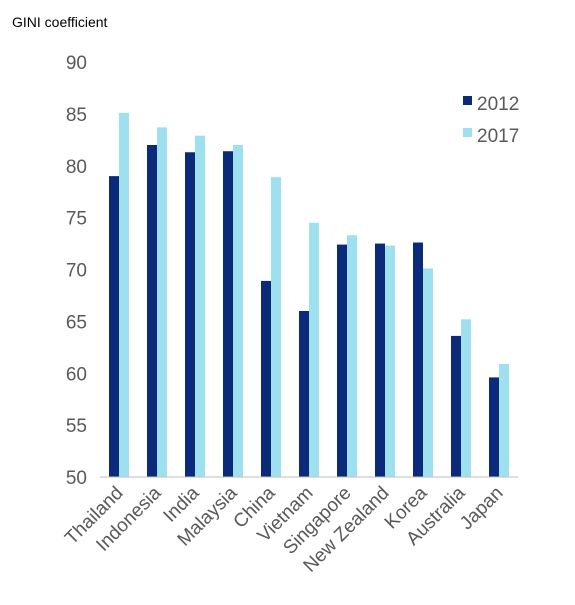 Image resolution: width=575 pixels, height=605 pixels. I want to click on y-axis-ticks: 50 55 60 65 70 75 80 85 90, so click(76, 271).